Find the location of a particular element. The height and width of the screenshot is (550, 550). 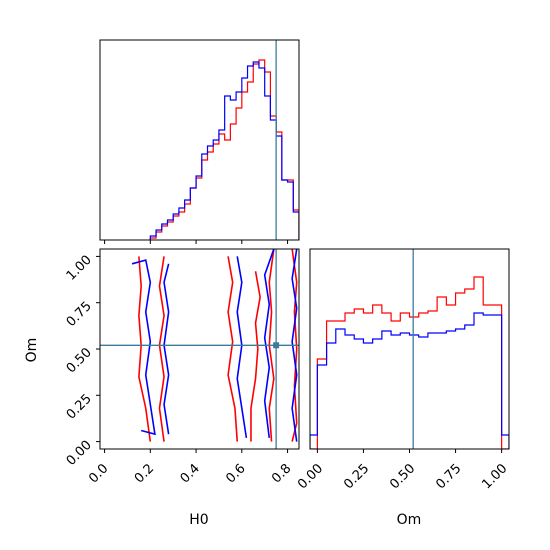

tick-label-x-Om: 0.50 is located at coordinates (402, 476).